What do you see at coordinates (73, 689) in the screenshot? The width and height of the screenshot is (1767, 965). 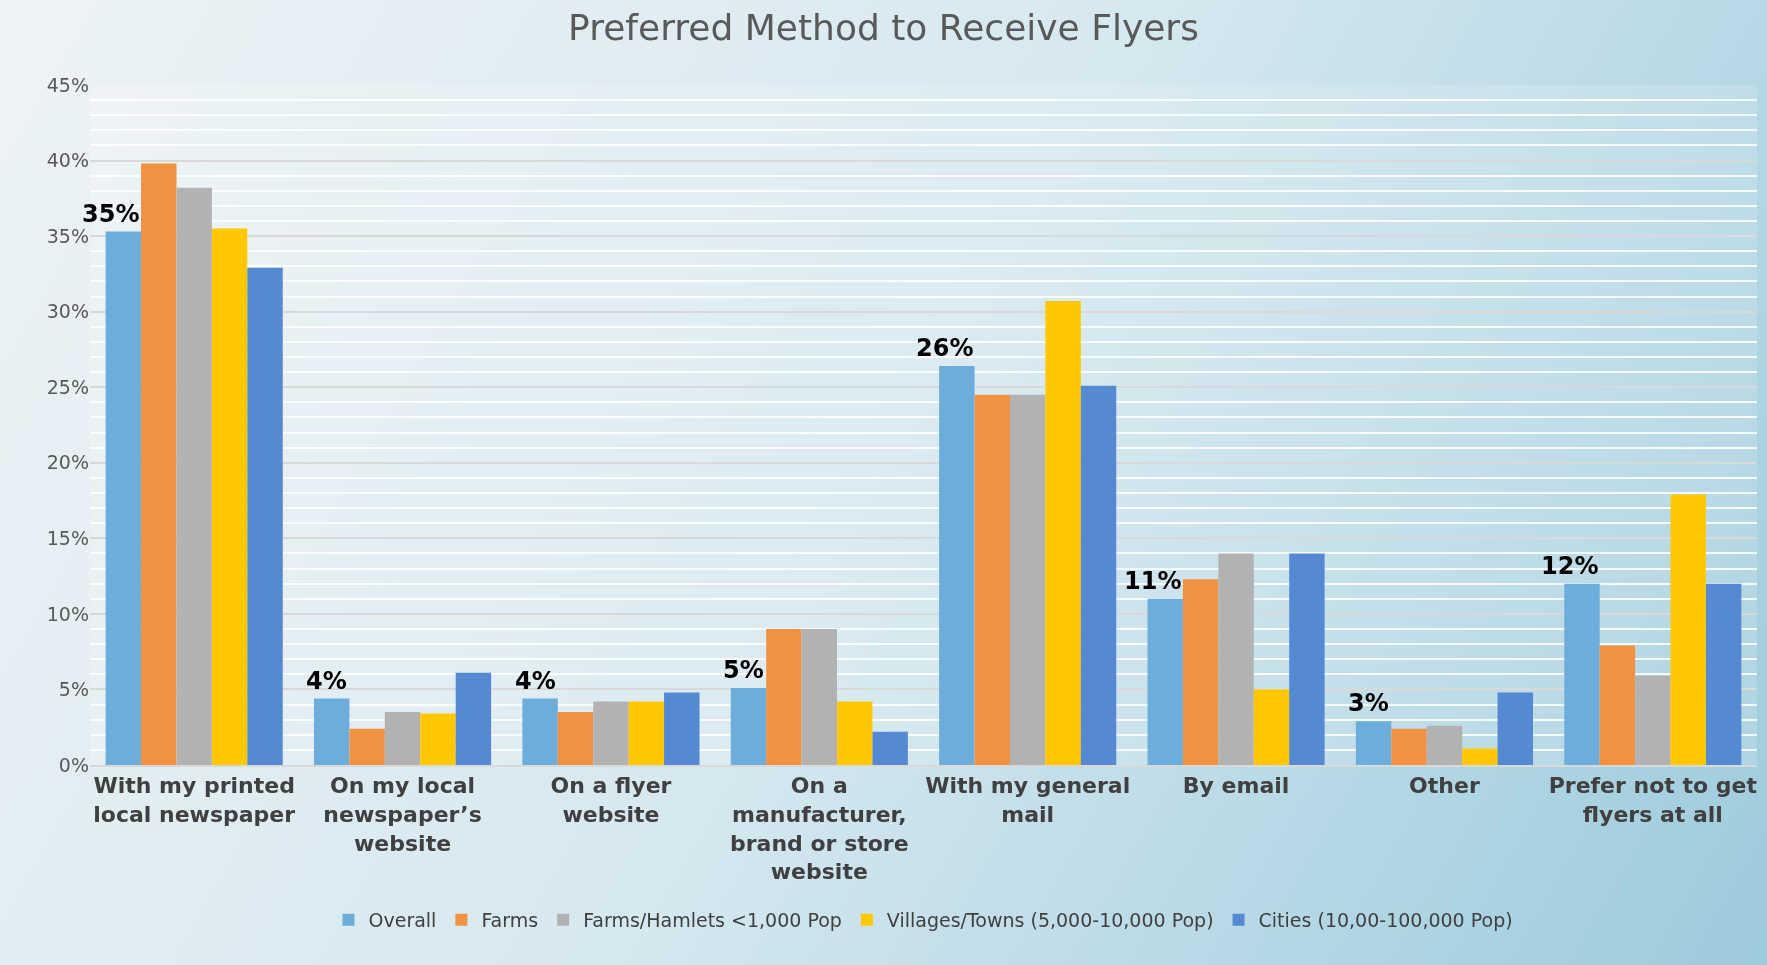 I see `y-tick-label: 5%` at bounding box center [73, 689].